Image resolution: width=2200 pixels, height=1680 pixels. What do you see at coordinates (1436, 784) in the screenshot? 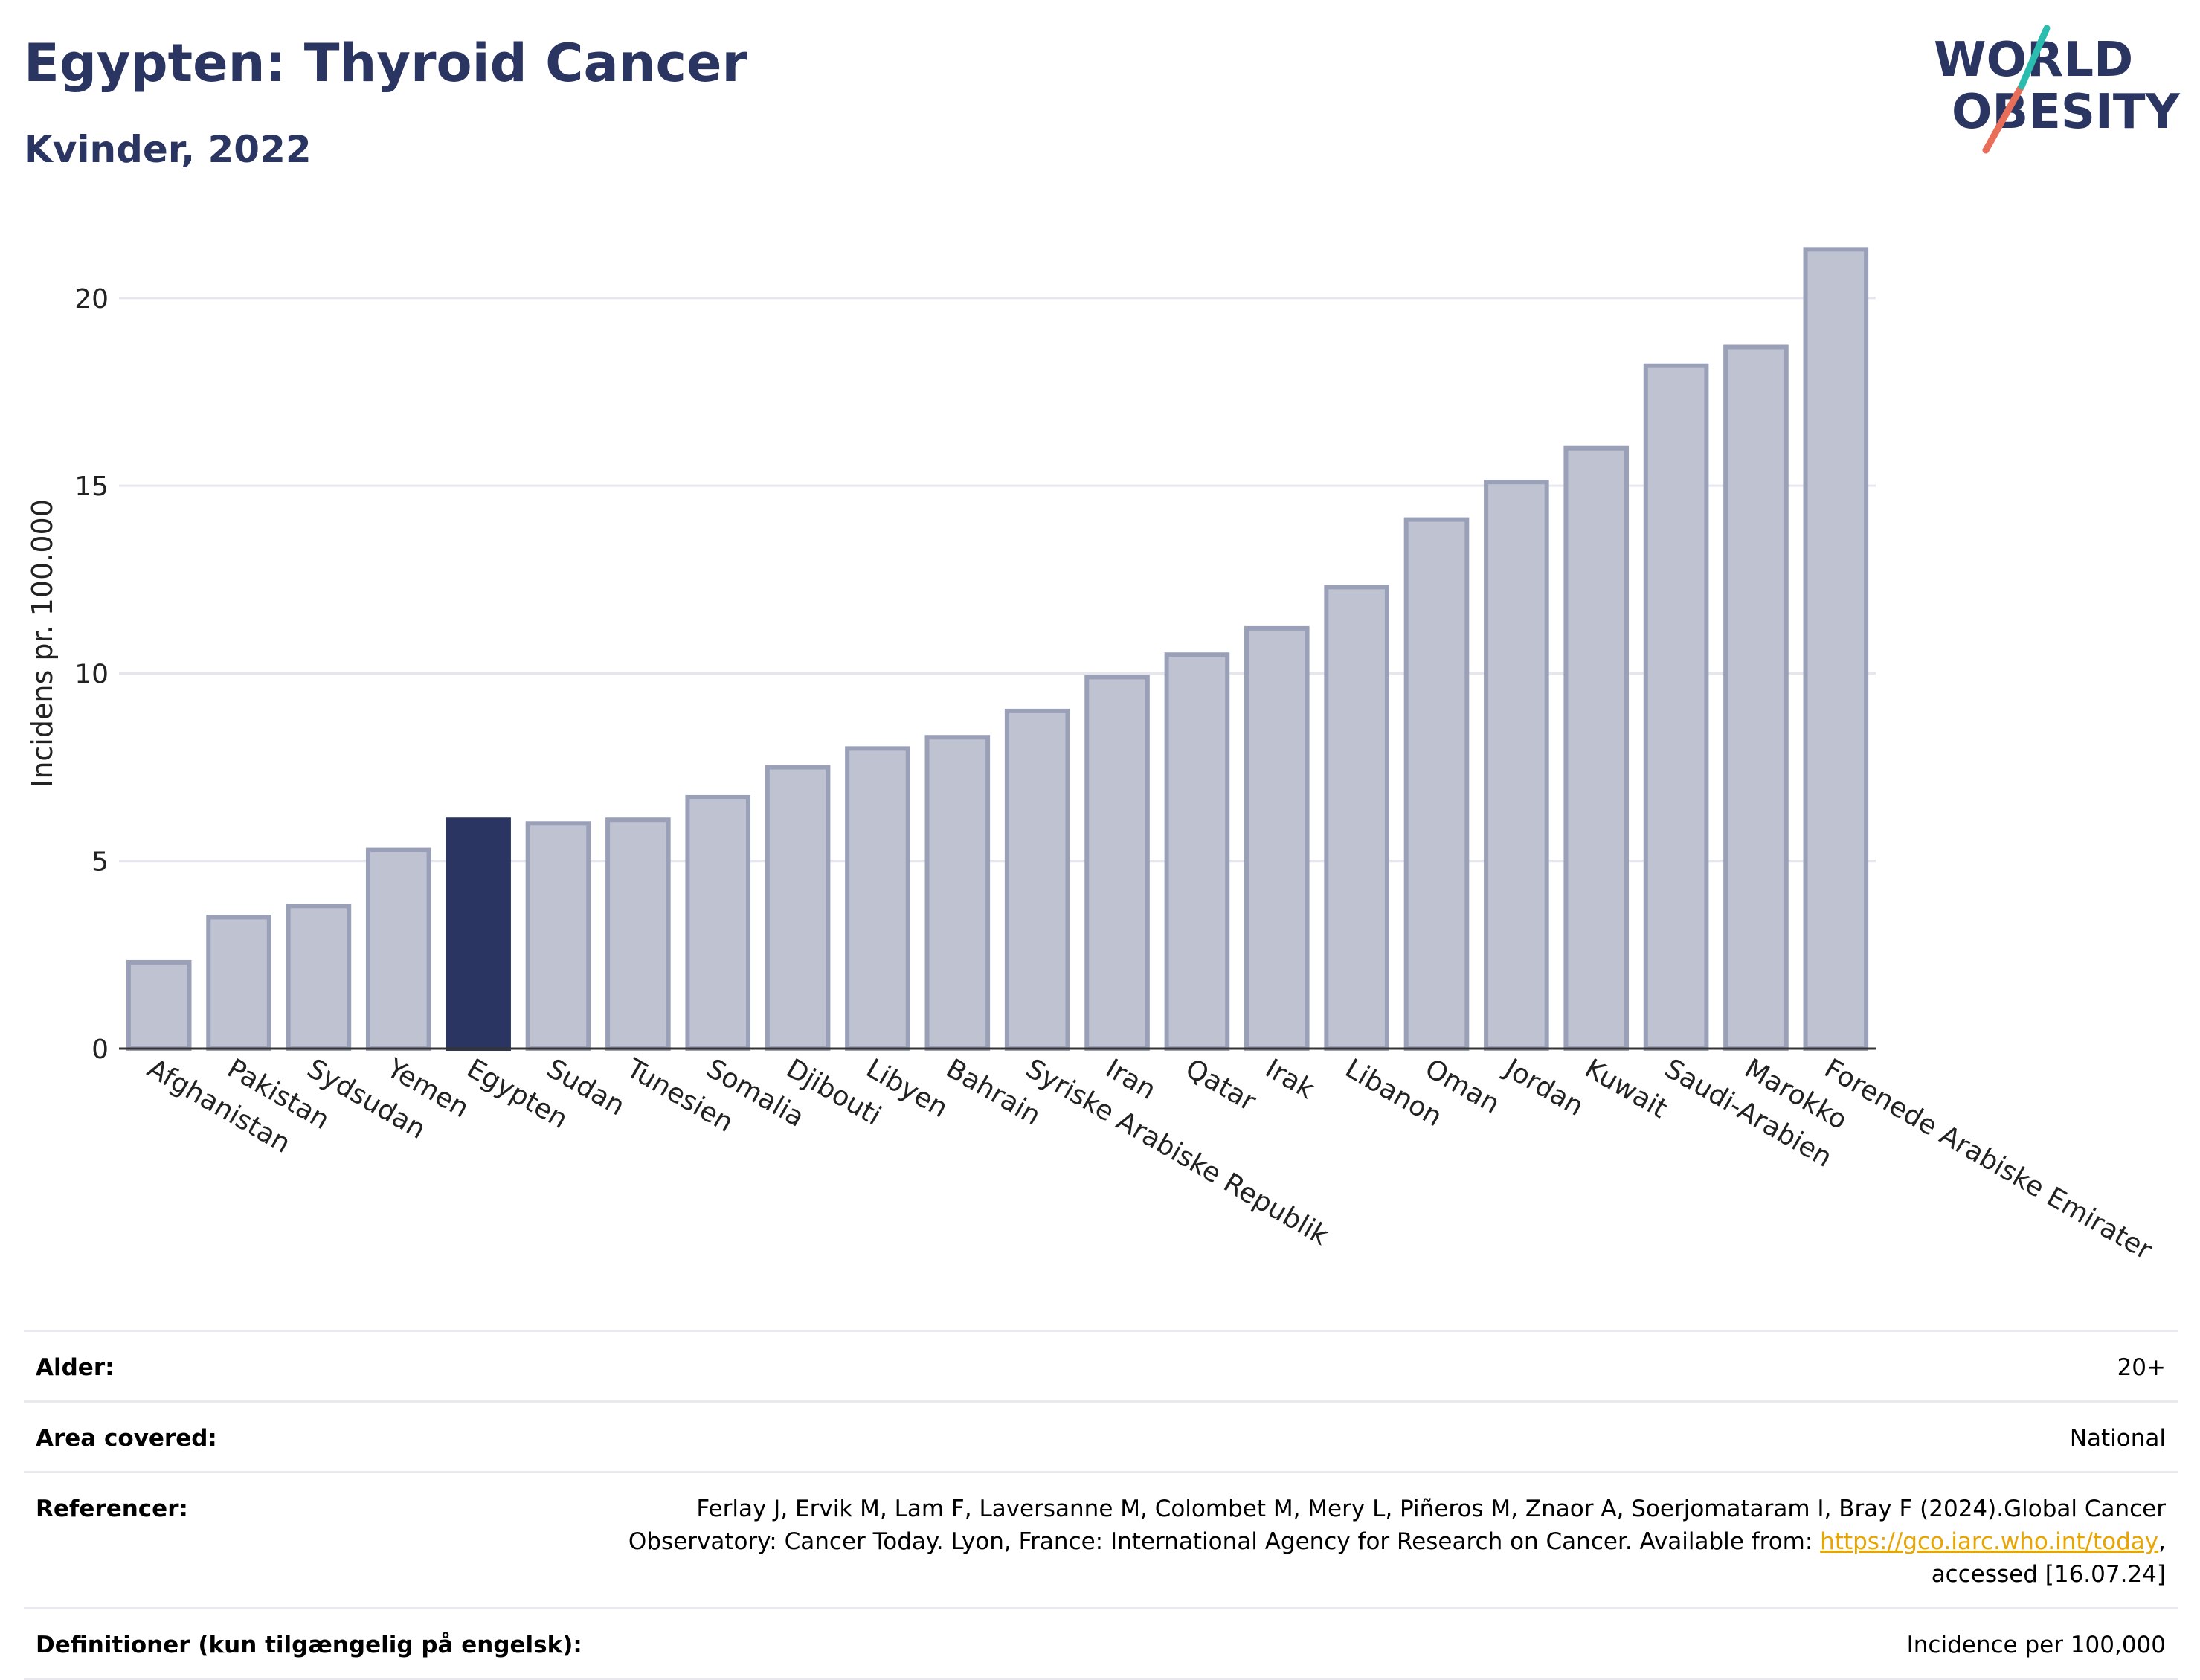
I see `bar-oman` at bounding box center [1436, 784].